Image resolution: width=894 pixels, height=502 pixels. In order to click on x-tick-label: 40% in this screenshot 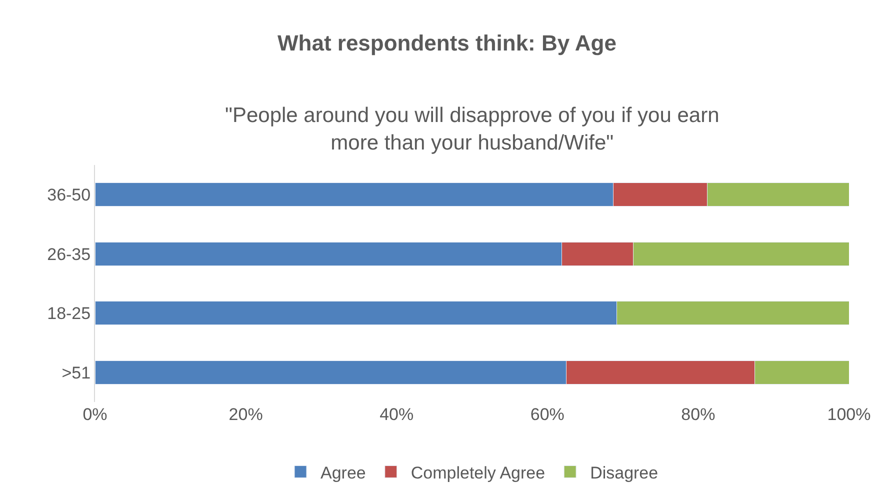, I will do `click(397, 414)`.